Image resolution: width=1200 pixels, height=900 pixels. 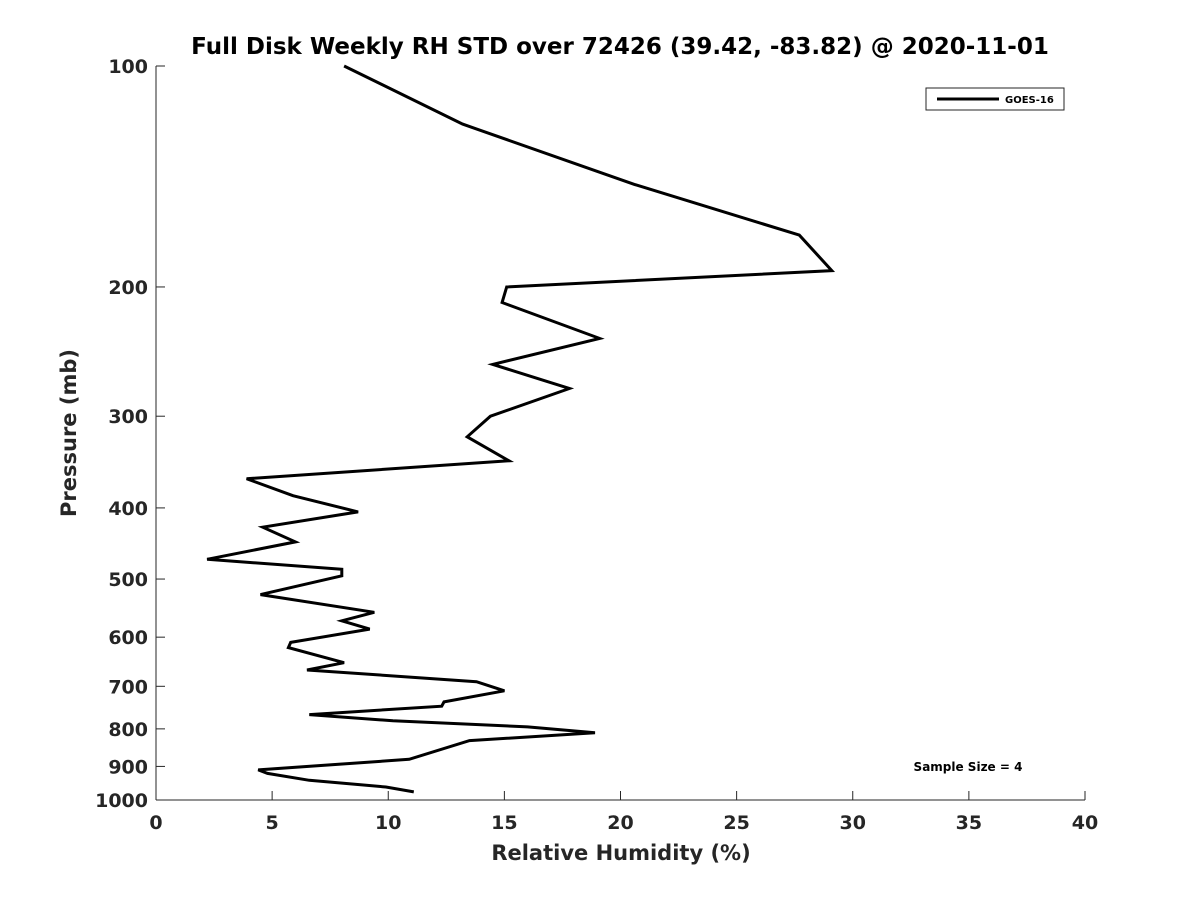 What do you see at coordinates (128, 509) in the screenshot?
I see `y-tick-label: 400` at bounding box center [128, 509].